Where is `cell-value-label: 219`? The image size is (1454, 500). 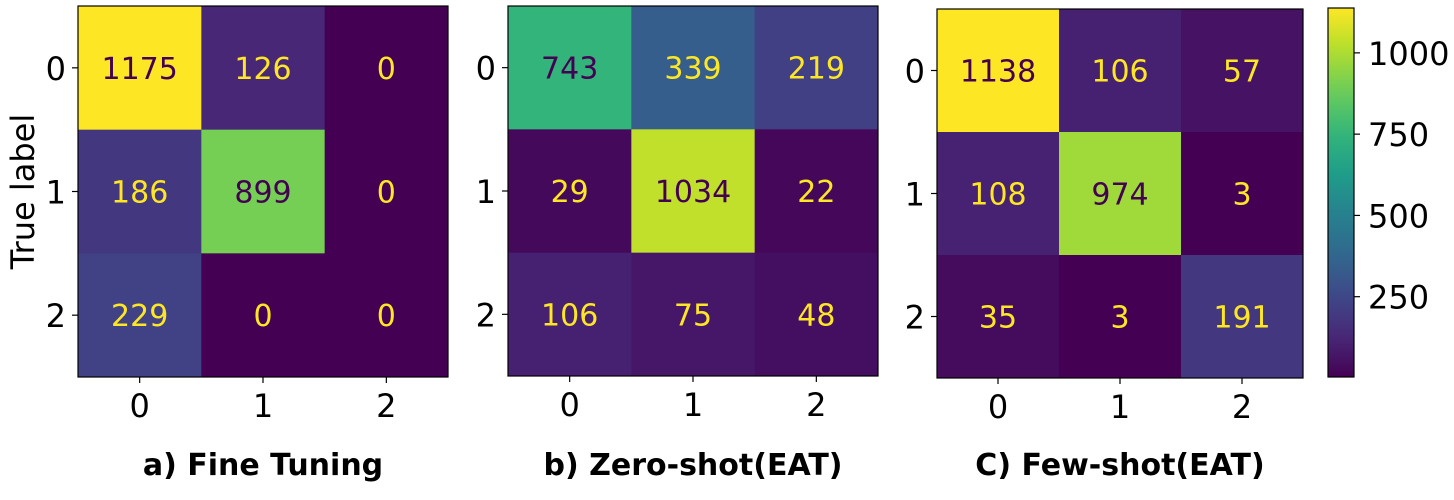
cell-value-label: 219 is located at coordinates (816, 69).